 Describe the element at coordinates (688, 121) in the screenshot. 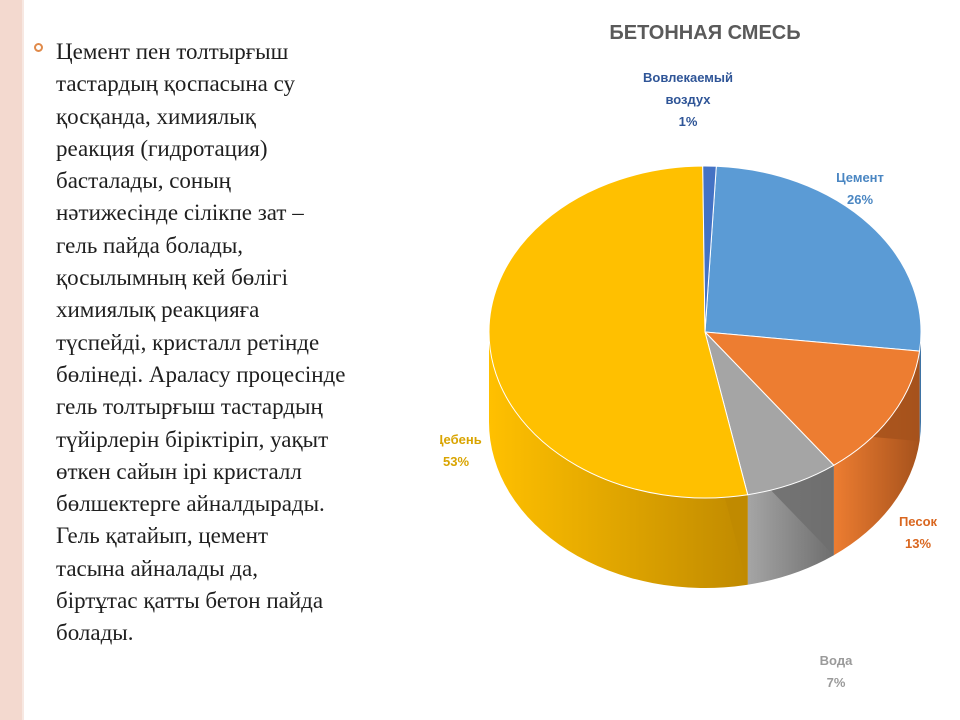

I see `data-label-line: 1%` at that location.